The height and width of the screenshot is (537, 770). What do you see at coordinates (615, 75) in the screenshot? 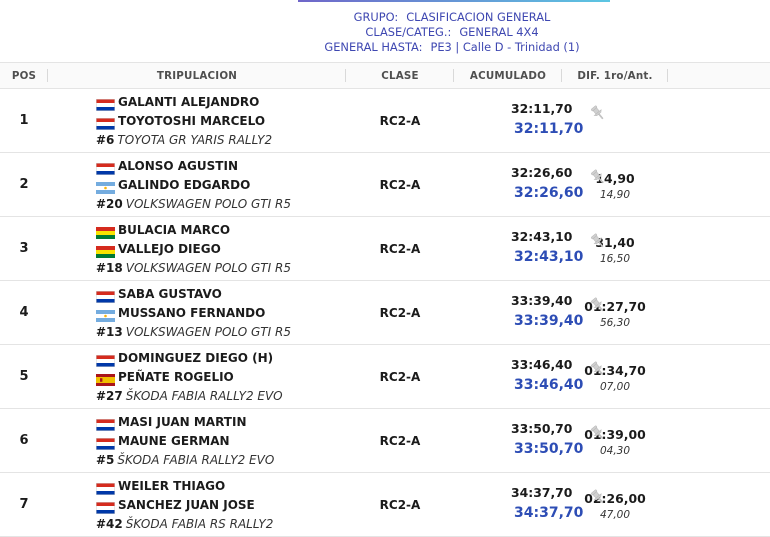
I see `column-header-dif: DIF. 1ro/Ant.` at bounding box center [615, 75].